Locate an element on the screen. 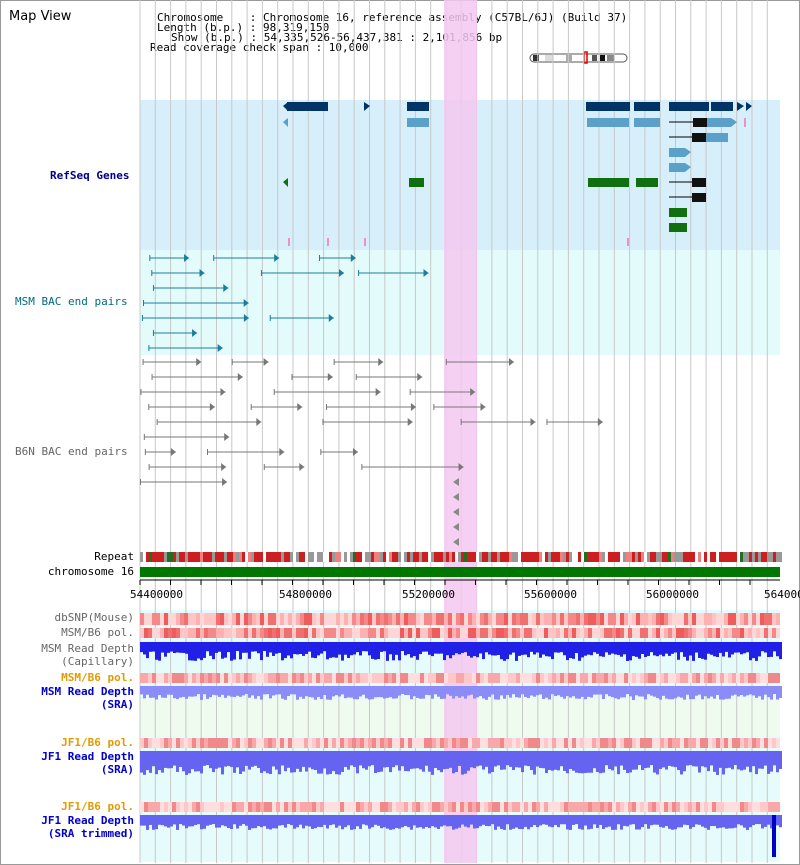  dbsnp-track-label: dbSNP(Mouse) is located at coordinates (94, 617).